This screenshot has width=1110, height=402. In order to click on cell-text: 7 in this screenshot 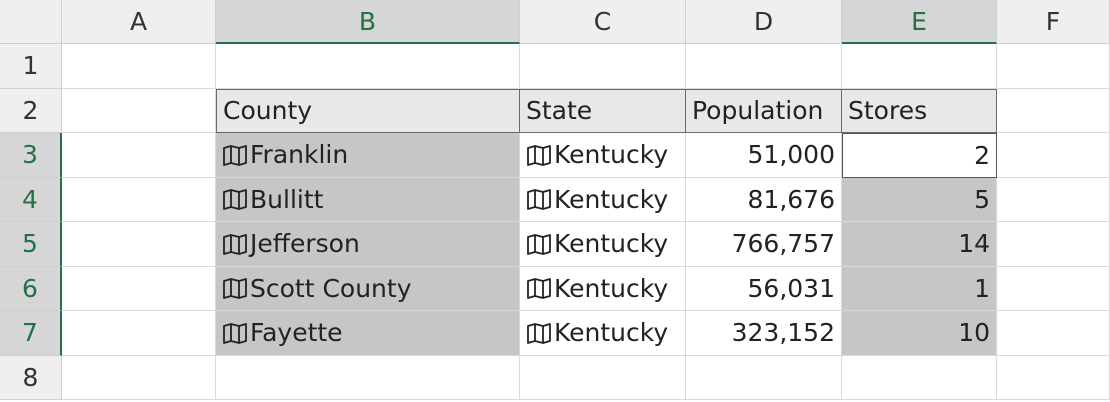, I will do `click(30, 333)`.